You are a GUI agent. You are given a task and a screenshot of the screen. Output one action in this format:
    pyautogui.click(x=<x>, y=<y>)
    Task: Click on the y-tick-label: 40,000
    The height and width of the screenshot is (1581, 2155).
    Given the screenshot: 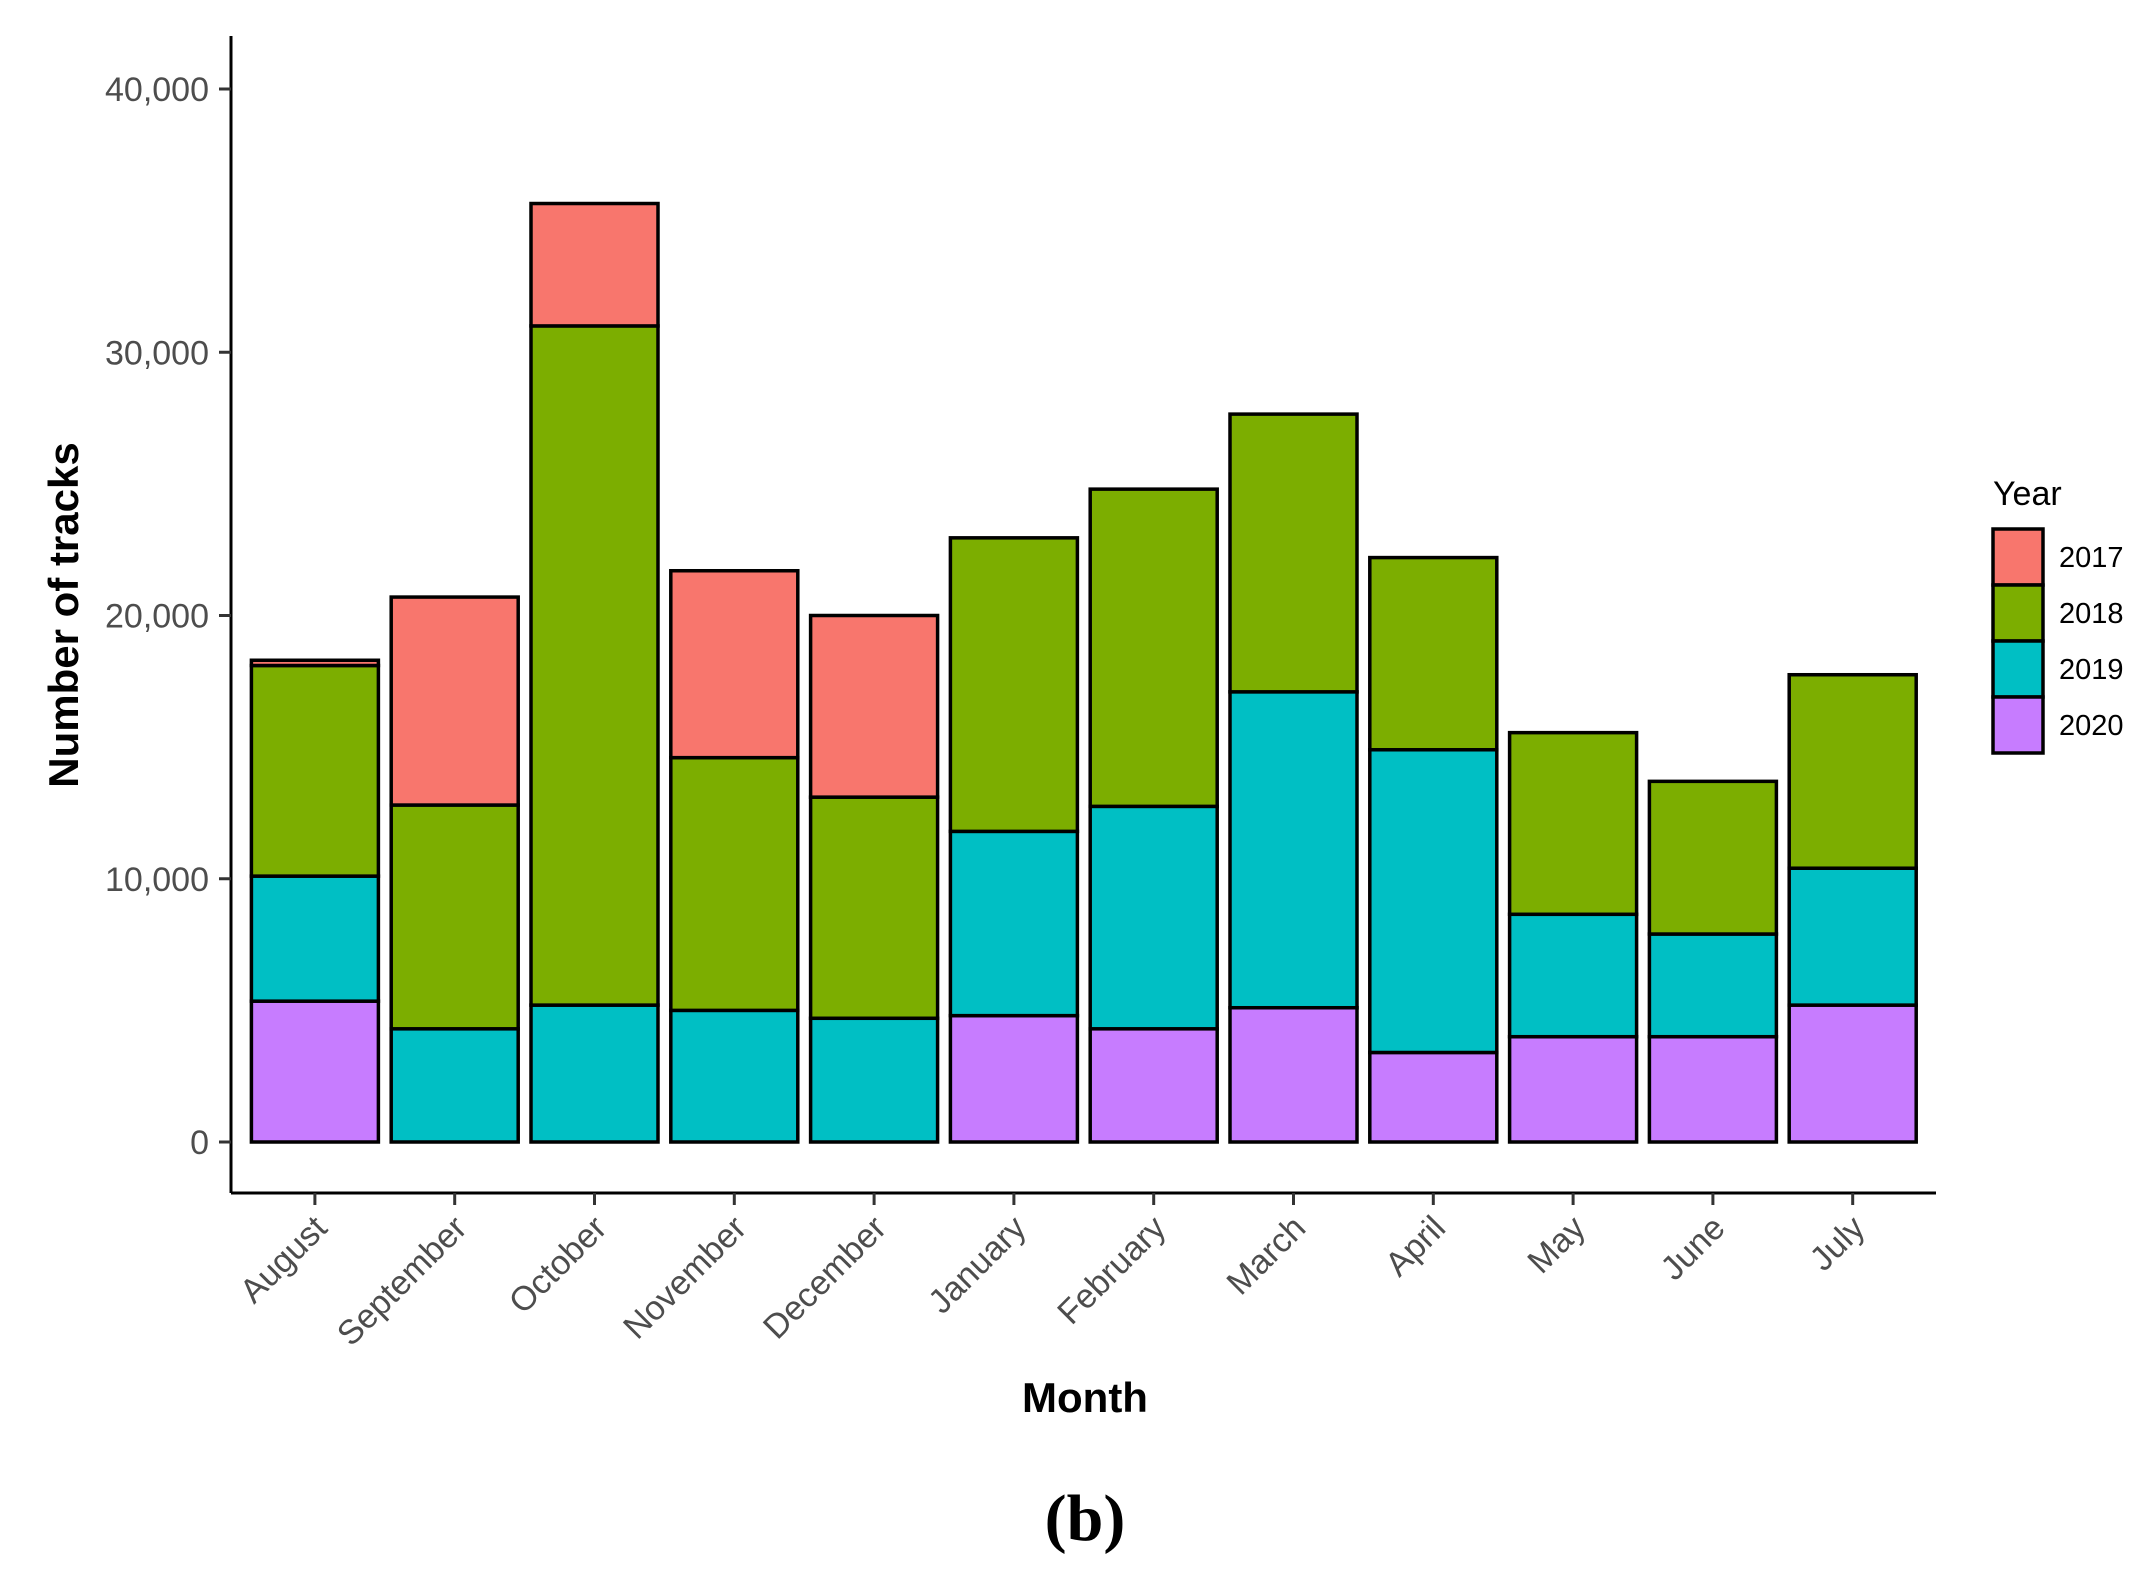 What is the action you would take?
    pyautogui.click(x=157, y=90)
    